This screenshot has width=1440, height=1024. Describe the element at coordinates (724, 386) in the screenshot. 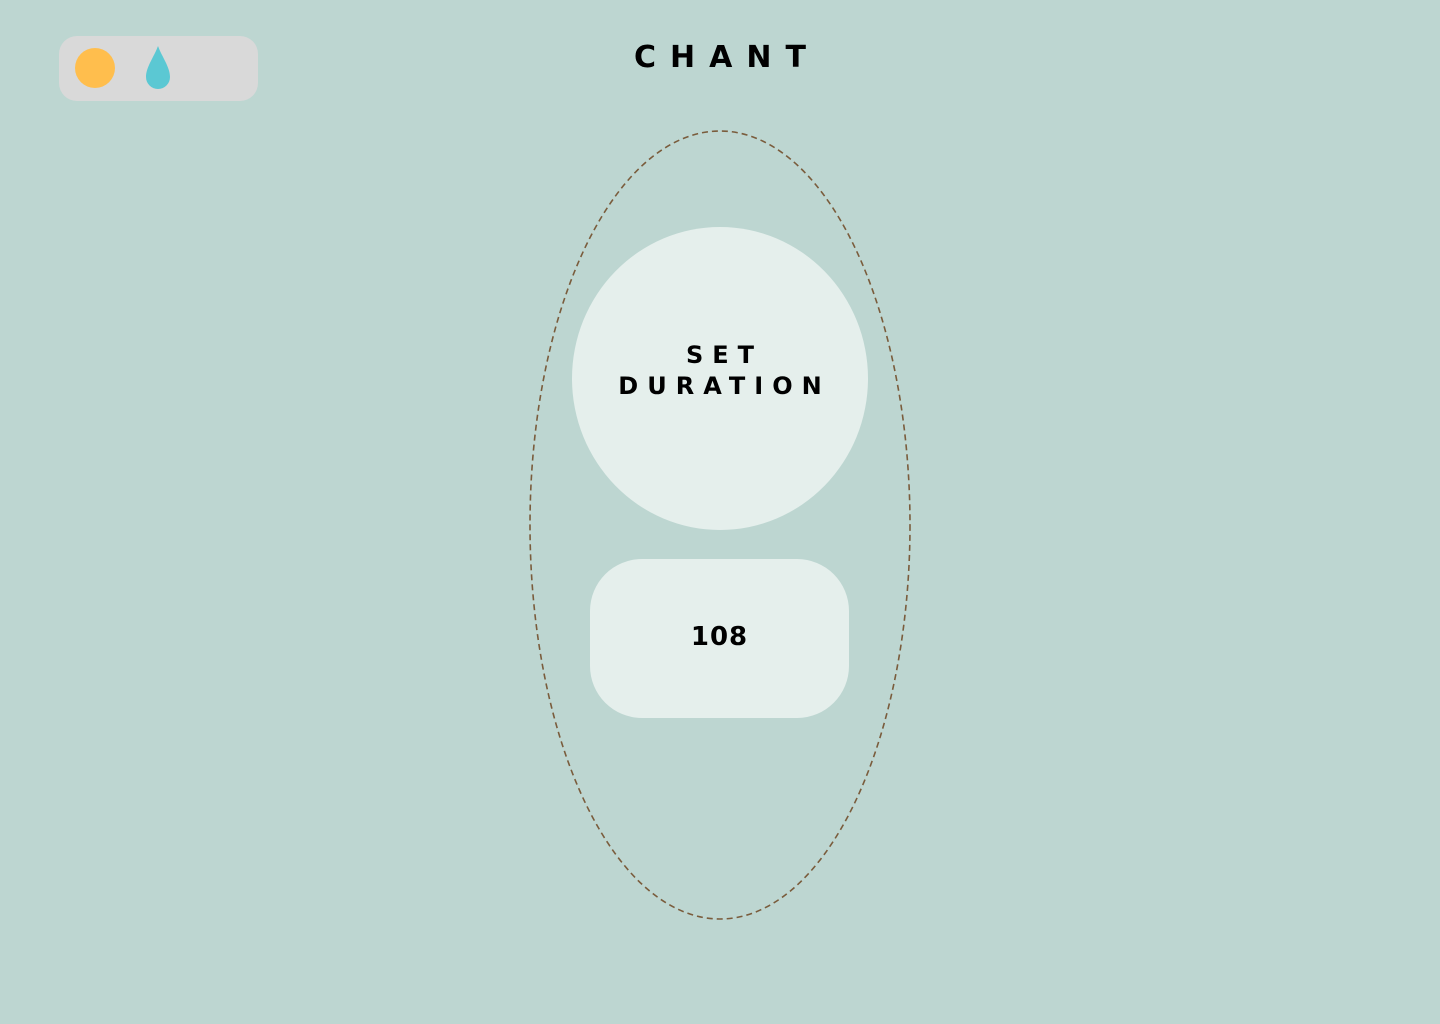

I see `set-duration-label-line2: DURATION` at that location.